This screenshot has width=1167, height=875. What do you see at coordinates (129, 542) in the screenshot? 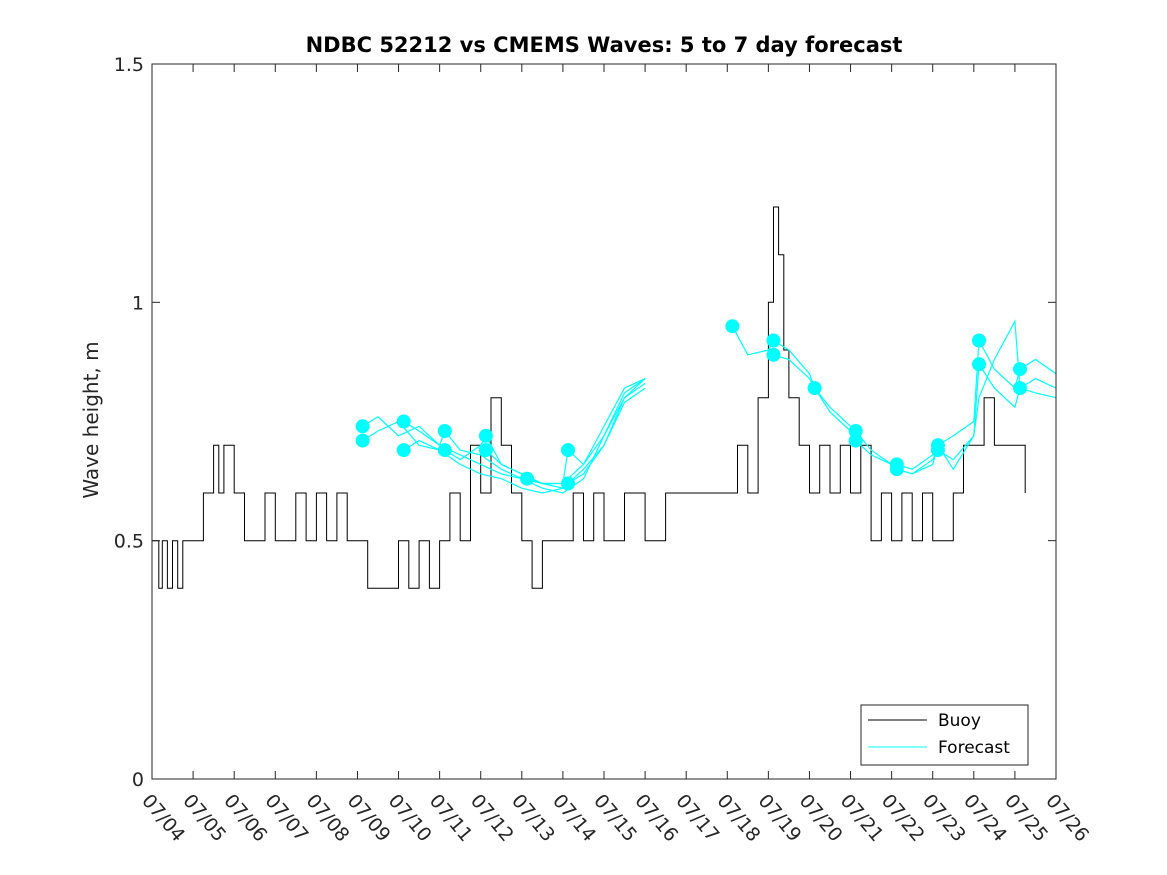
I see `y-tick-label-1: 0.5` at bounding box center [129, 542].